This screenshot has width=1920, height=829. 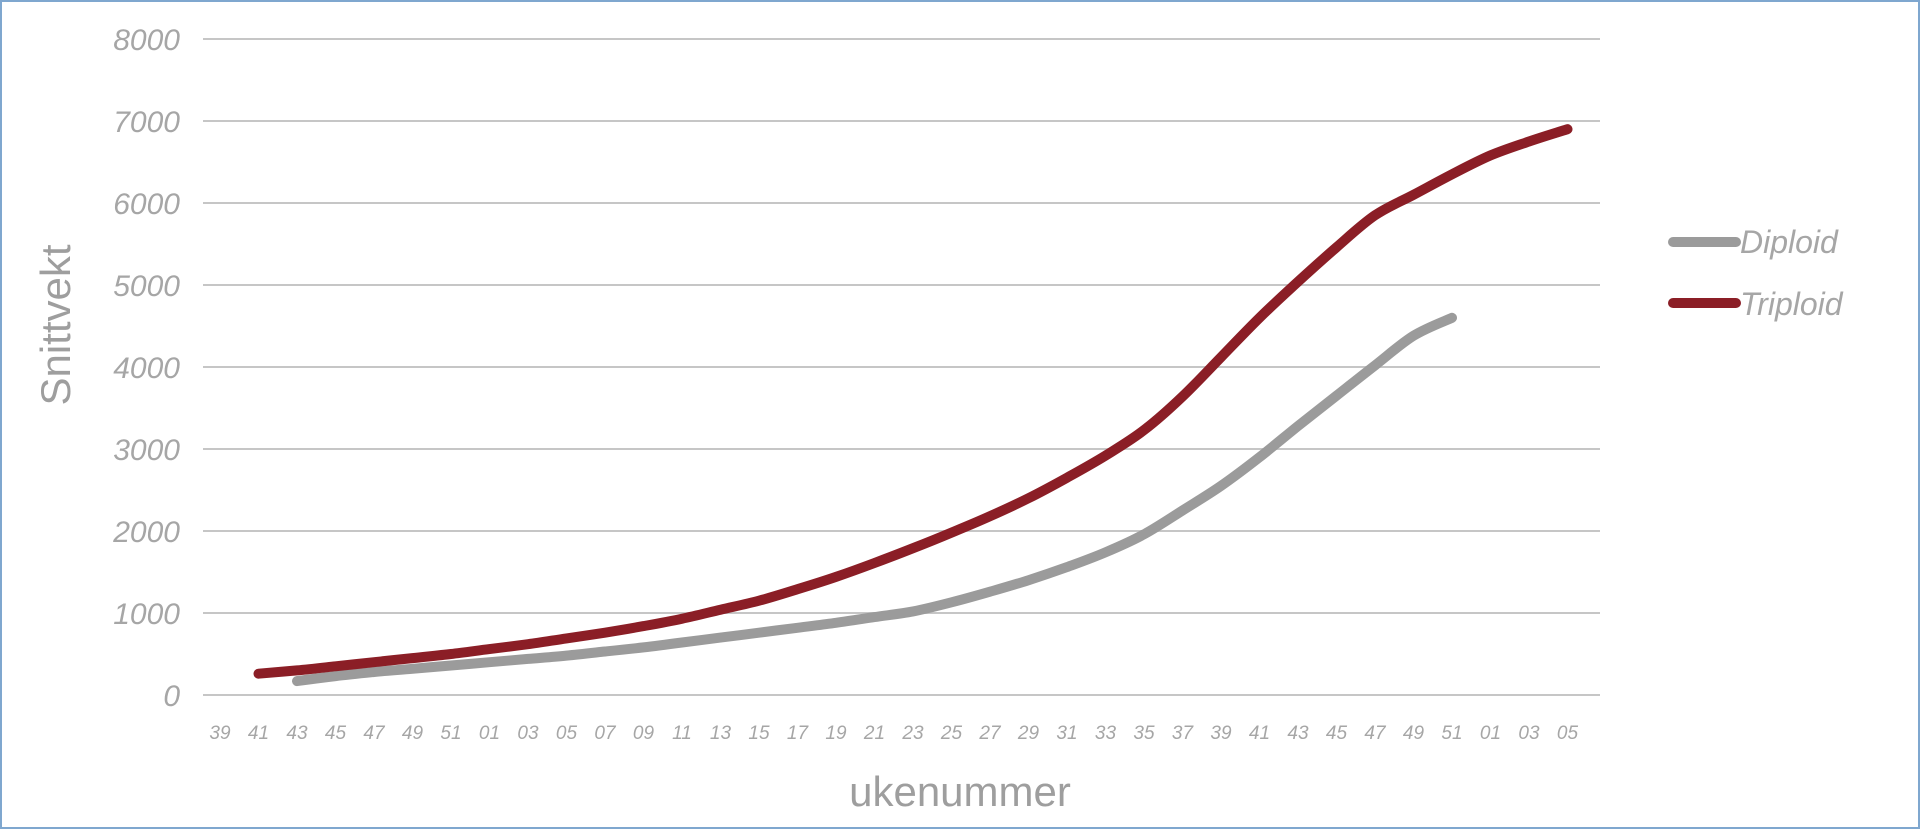 I want to click on x-tick-label: 27, so click(x=990, y=733).